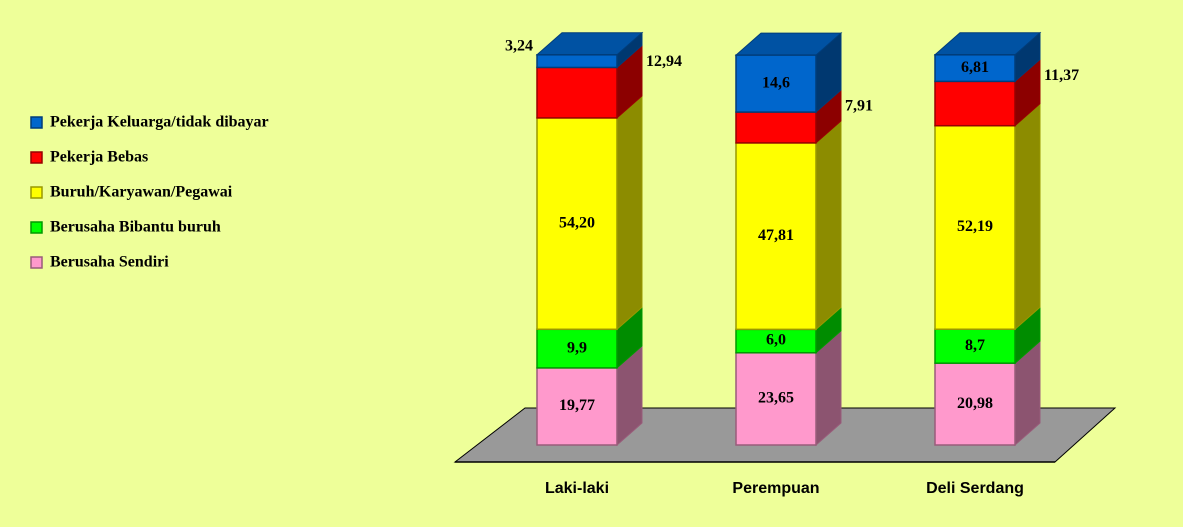 The image size is (1183, 527). I want to click on value-label: 6,0, so click(776, 340).